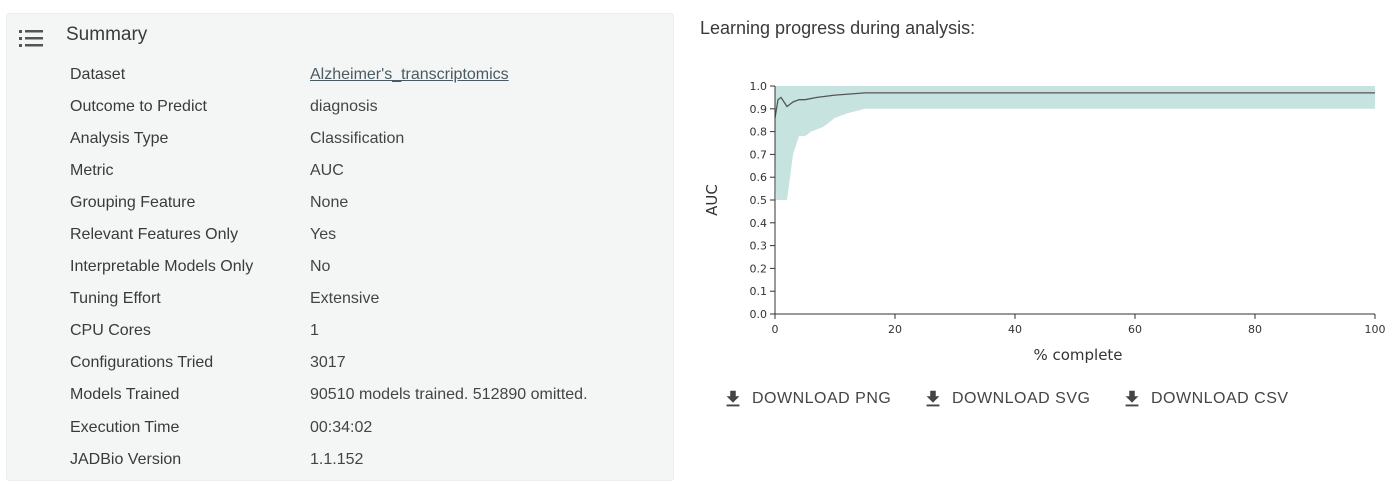 The height and width of the screenshot is (483, 1400). Describe the element at coordinates (409, 74) in the screenshot. I see `dataset-link: Alzheimer's_transcriptomics` at that location.